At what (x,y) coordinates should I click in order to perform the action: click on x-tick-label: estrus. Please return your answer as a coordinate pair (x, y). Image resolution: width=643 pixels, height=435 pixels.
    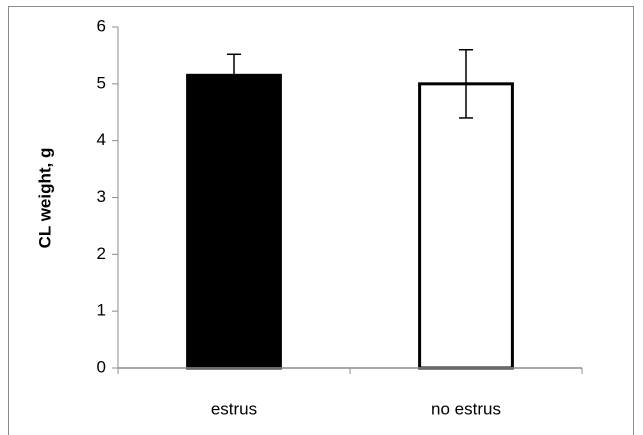
    Looking at the image, I should click on (234, 408).